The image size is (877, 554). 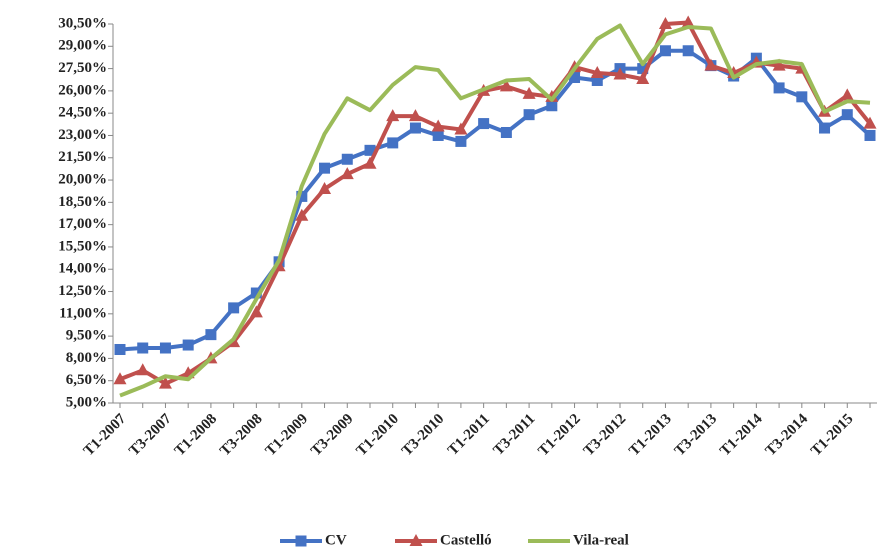 What do you see at coordinates (82, 157) in the screenshot?
I see `y-tick-label: 21,50%` at bounding box center [82, 157].